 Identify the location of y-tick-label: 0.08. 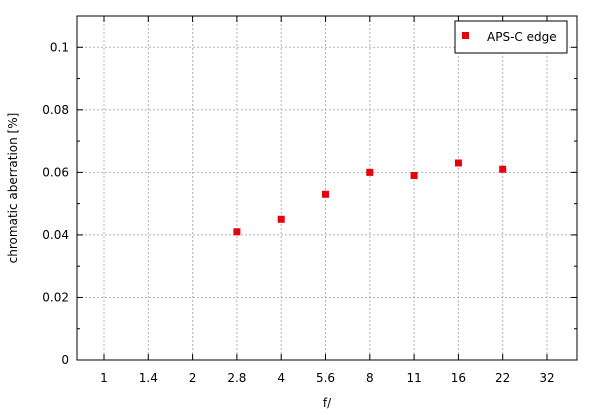
(55, 110).